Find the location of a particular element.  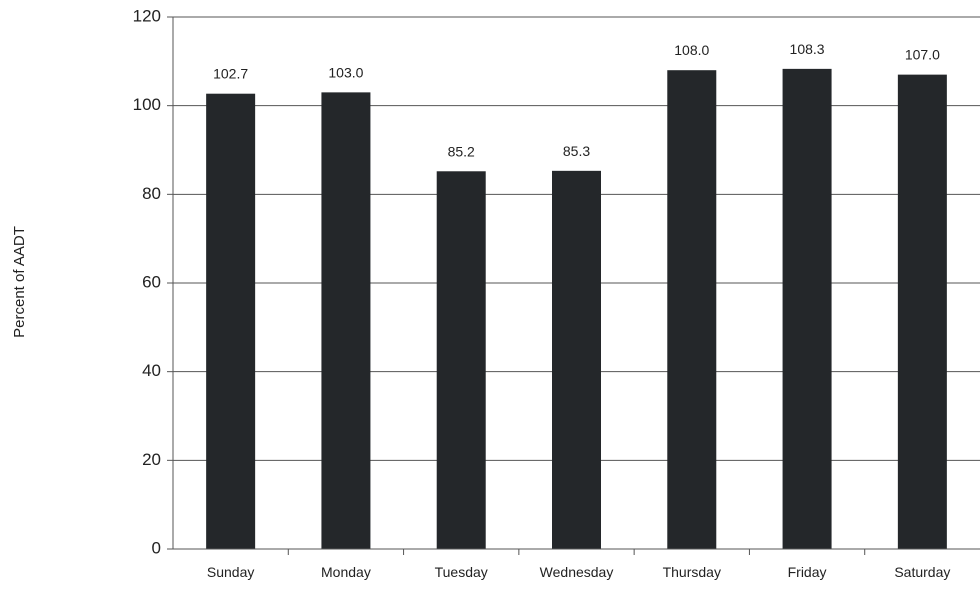

bar-tuesday is located at coordinates (461, 360).